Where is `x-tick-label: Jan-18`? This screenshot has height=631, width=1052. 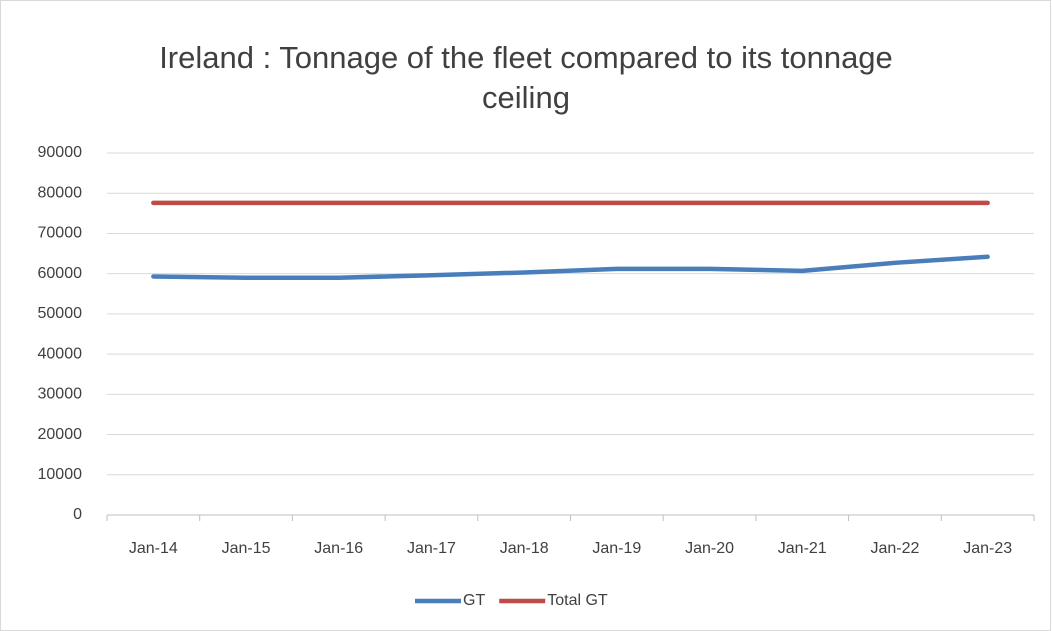 x-tick-label: Jan-18 is located at coordinates (524, 548).